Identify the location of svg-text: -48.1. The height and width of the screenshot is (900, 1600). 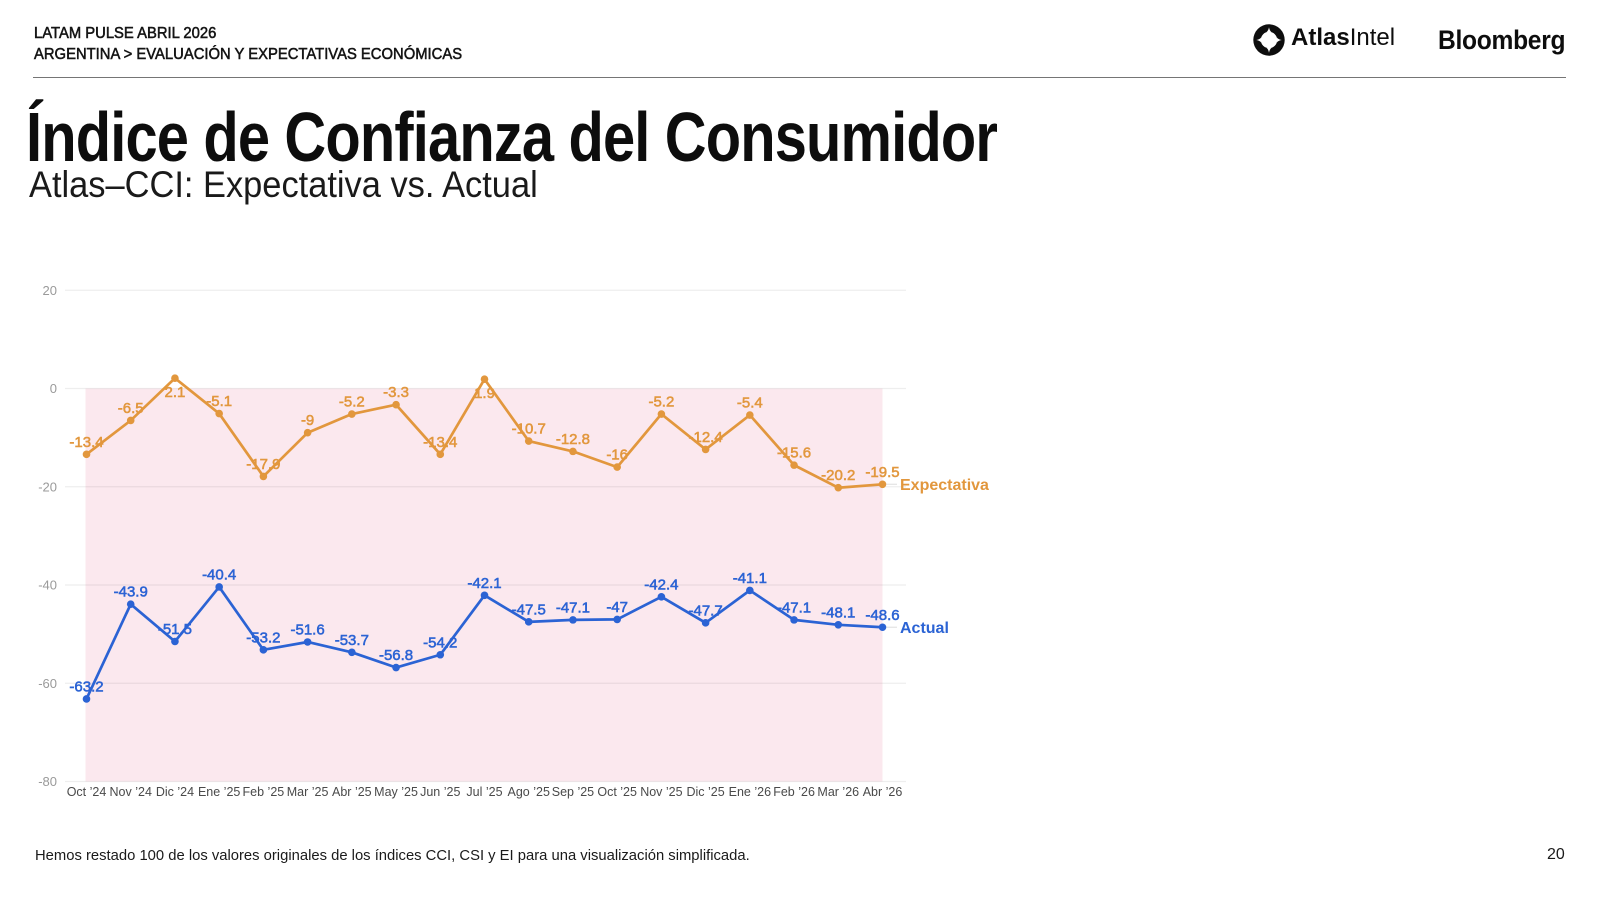
(838, 612).